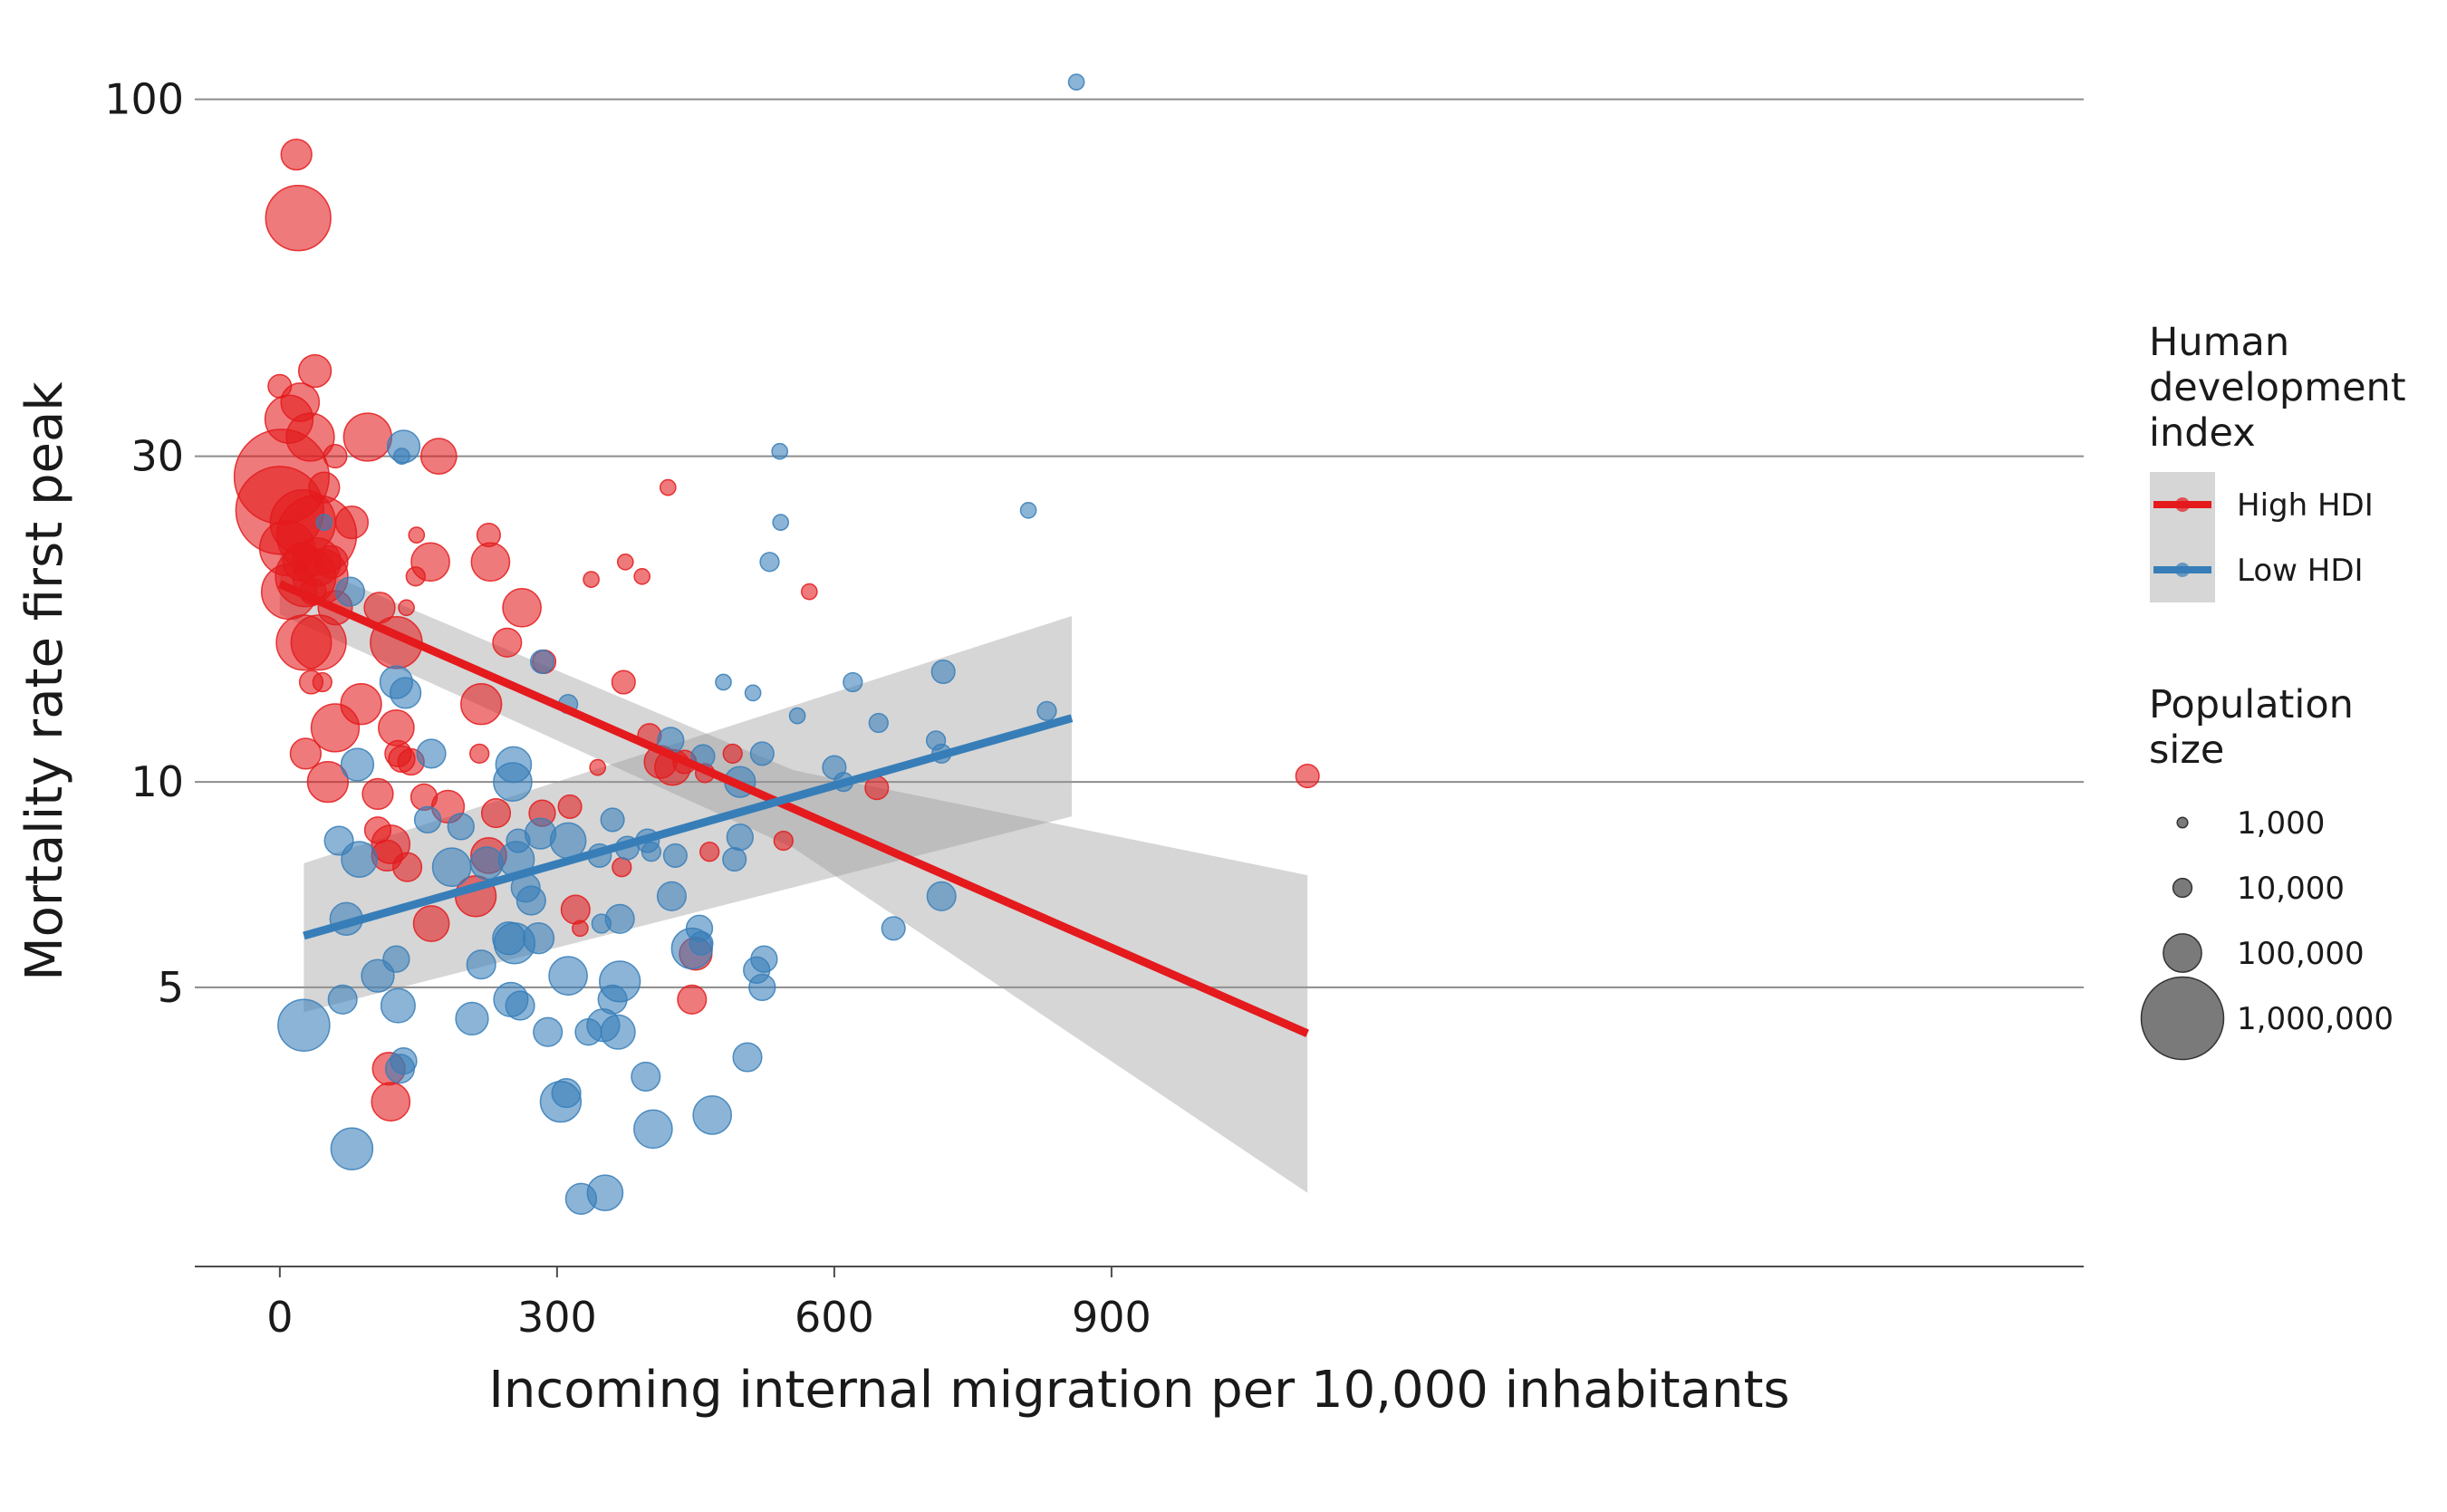 The image size is (2447, 1512). I want to click on legend-label-low: Low HDI, so click(2300, 571).